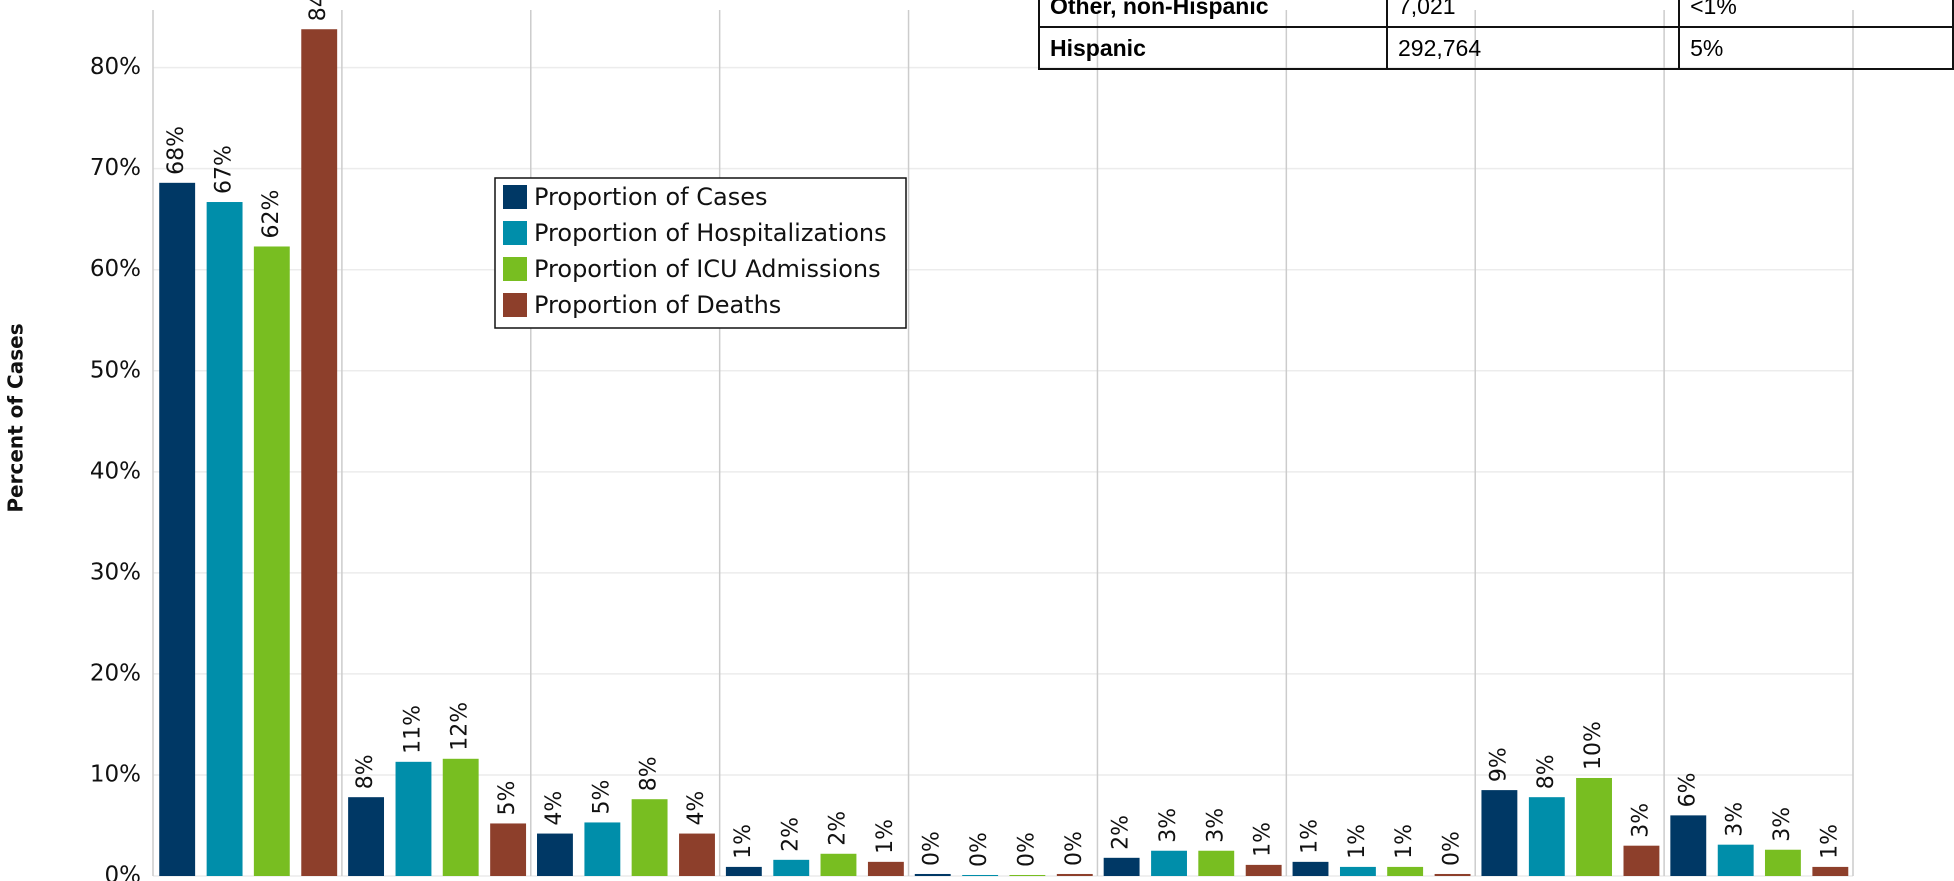  Describe the element at coordinates (115, 471) in the screenshot. I see `y-tick-label: 40%` at that location.